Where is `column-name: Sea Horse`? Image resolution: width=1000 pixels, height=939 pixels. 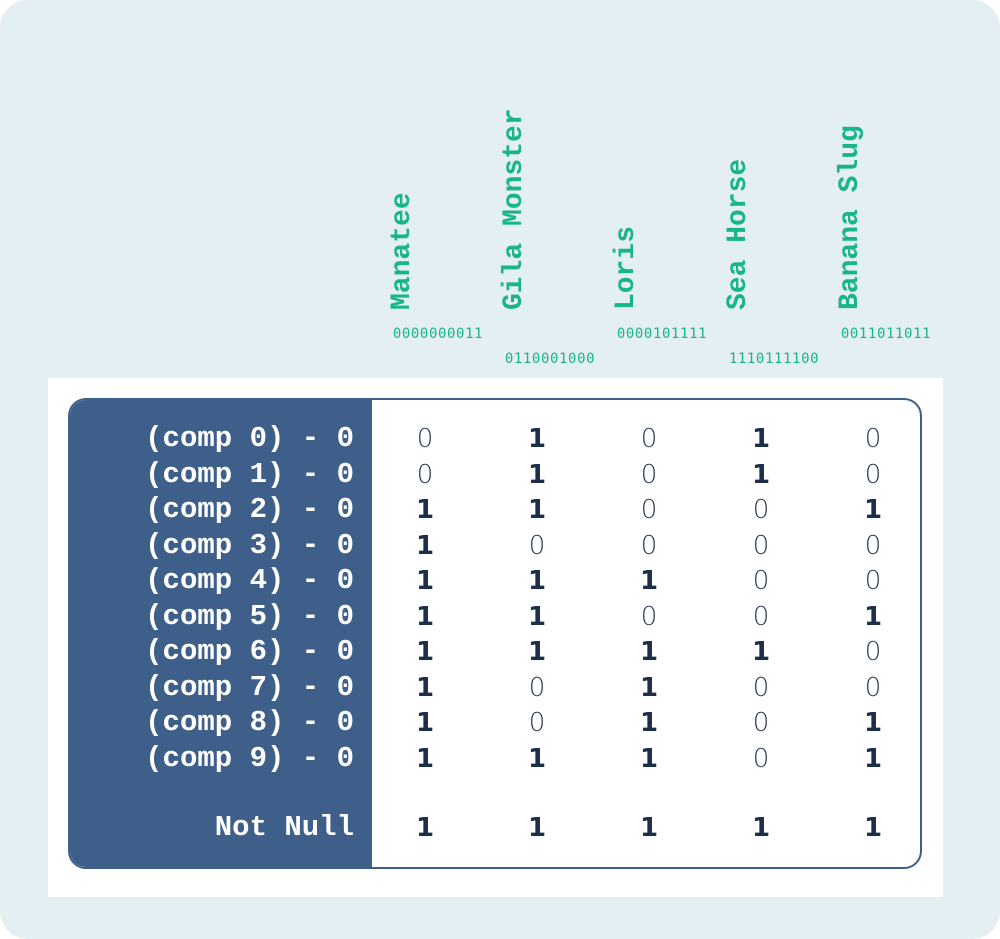
column-name: Sea Horse is located at coordinates (738, 234).